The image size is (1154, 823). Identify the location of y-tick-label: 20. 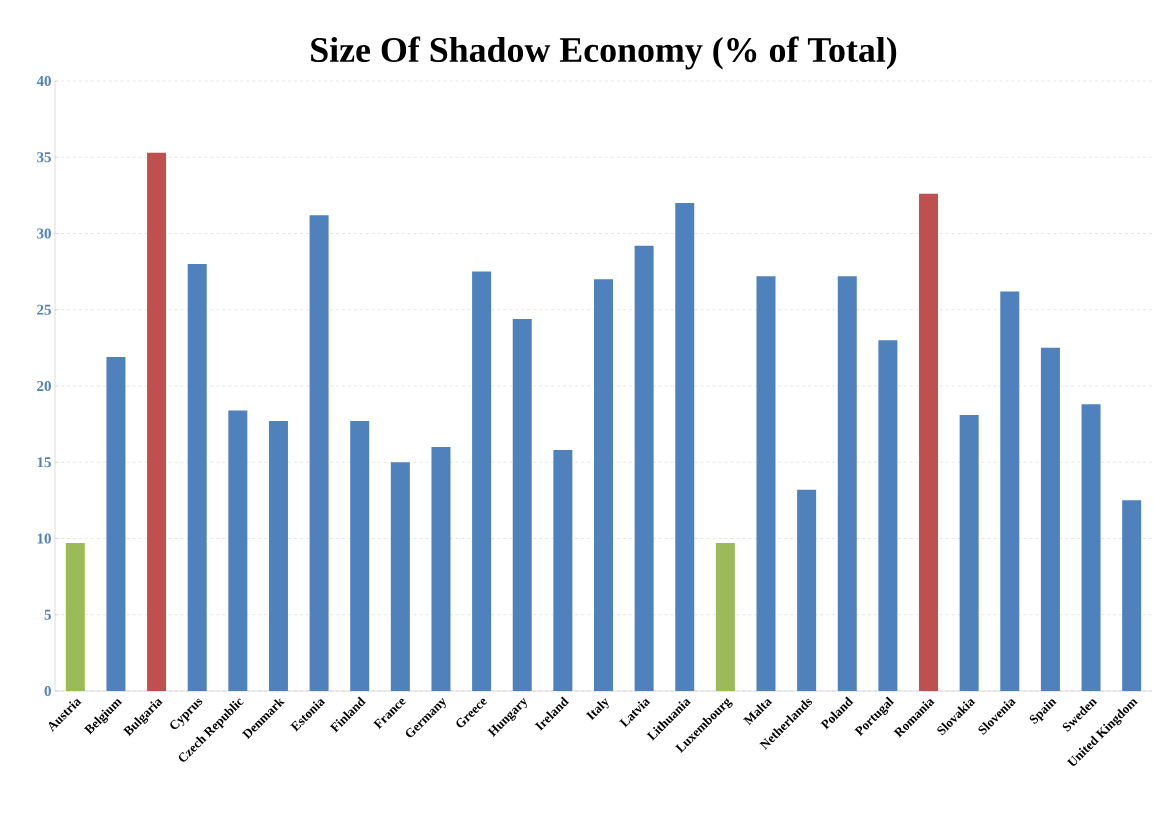
(44, 386).